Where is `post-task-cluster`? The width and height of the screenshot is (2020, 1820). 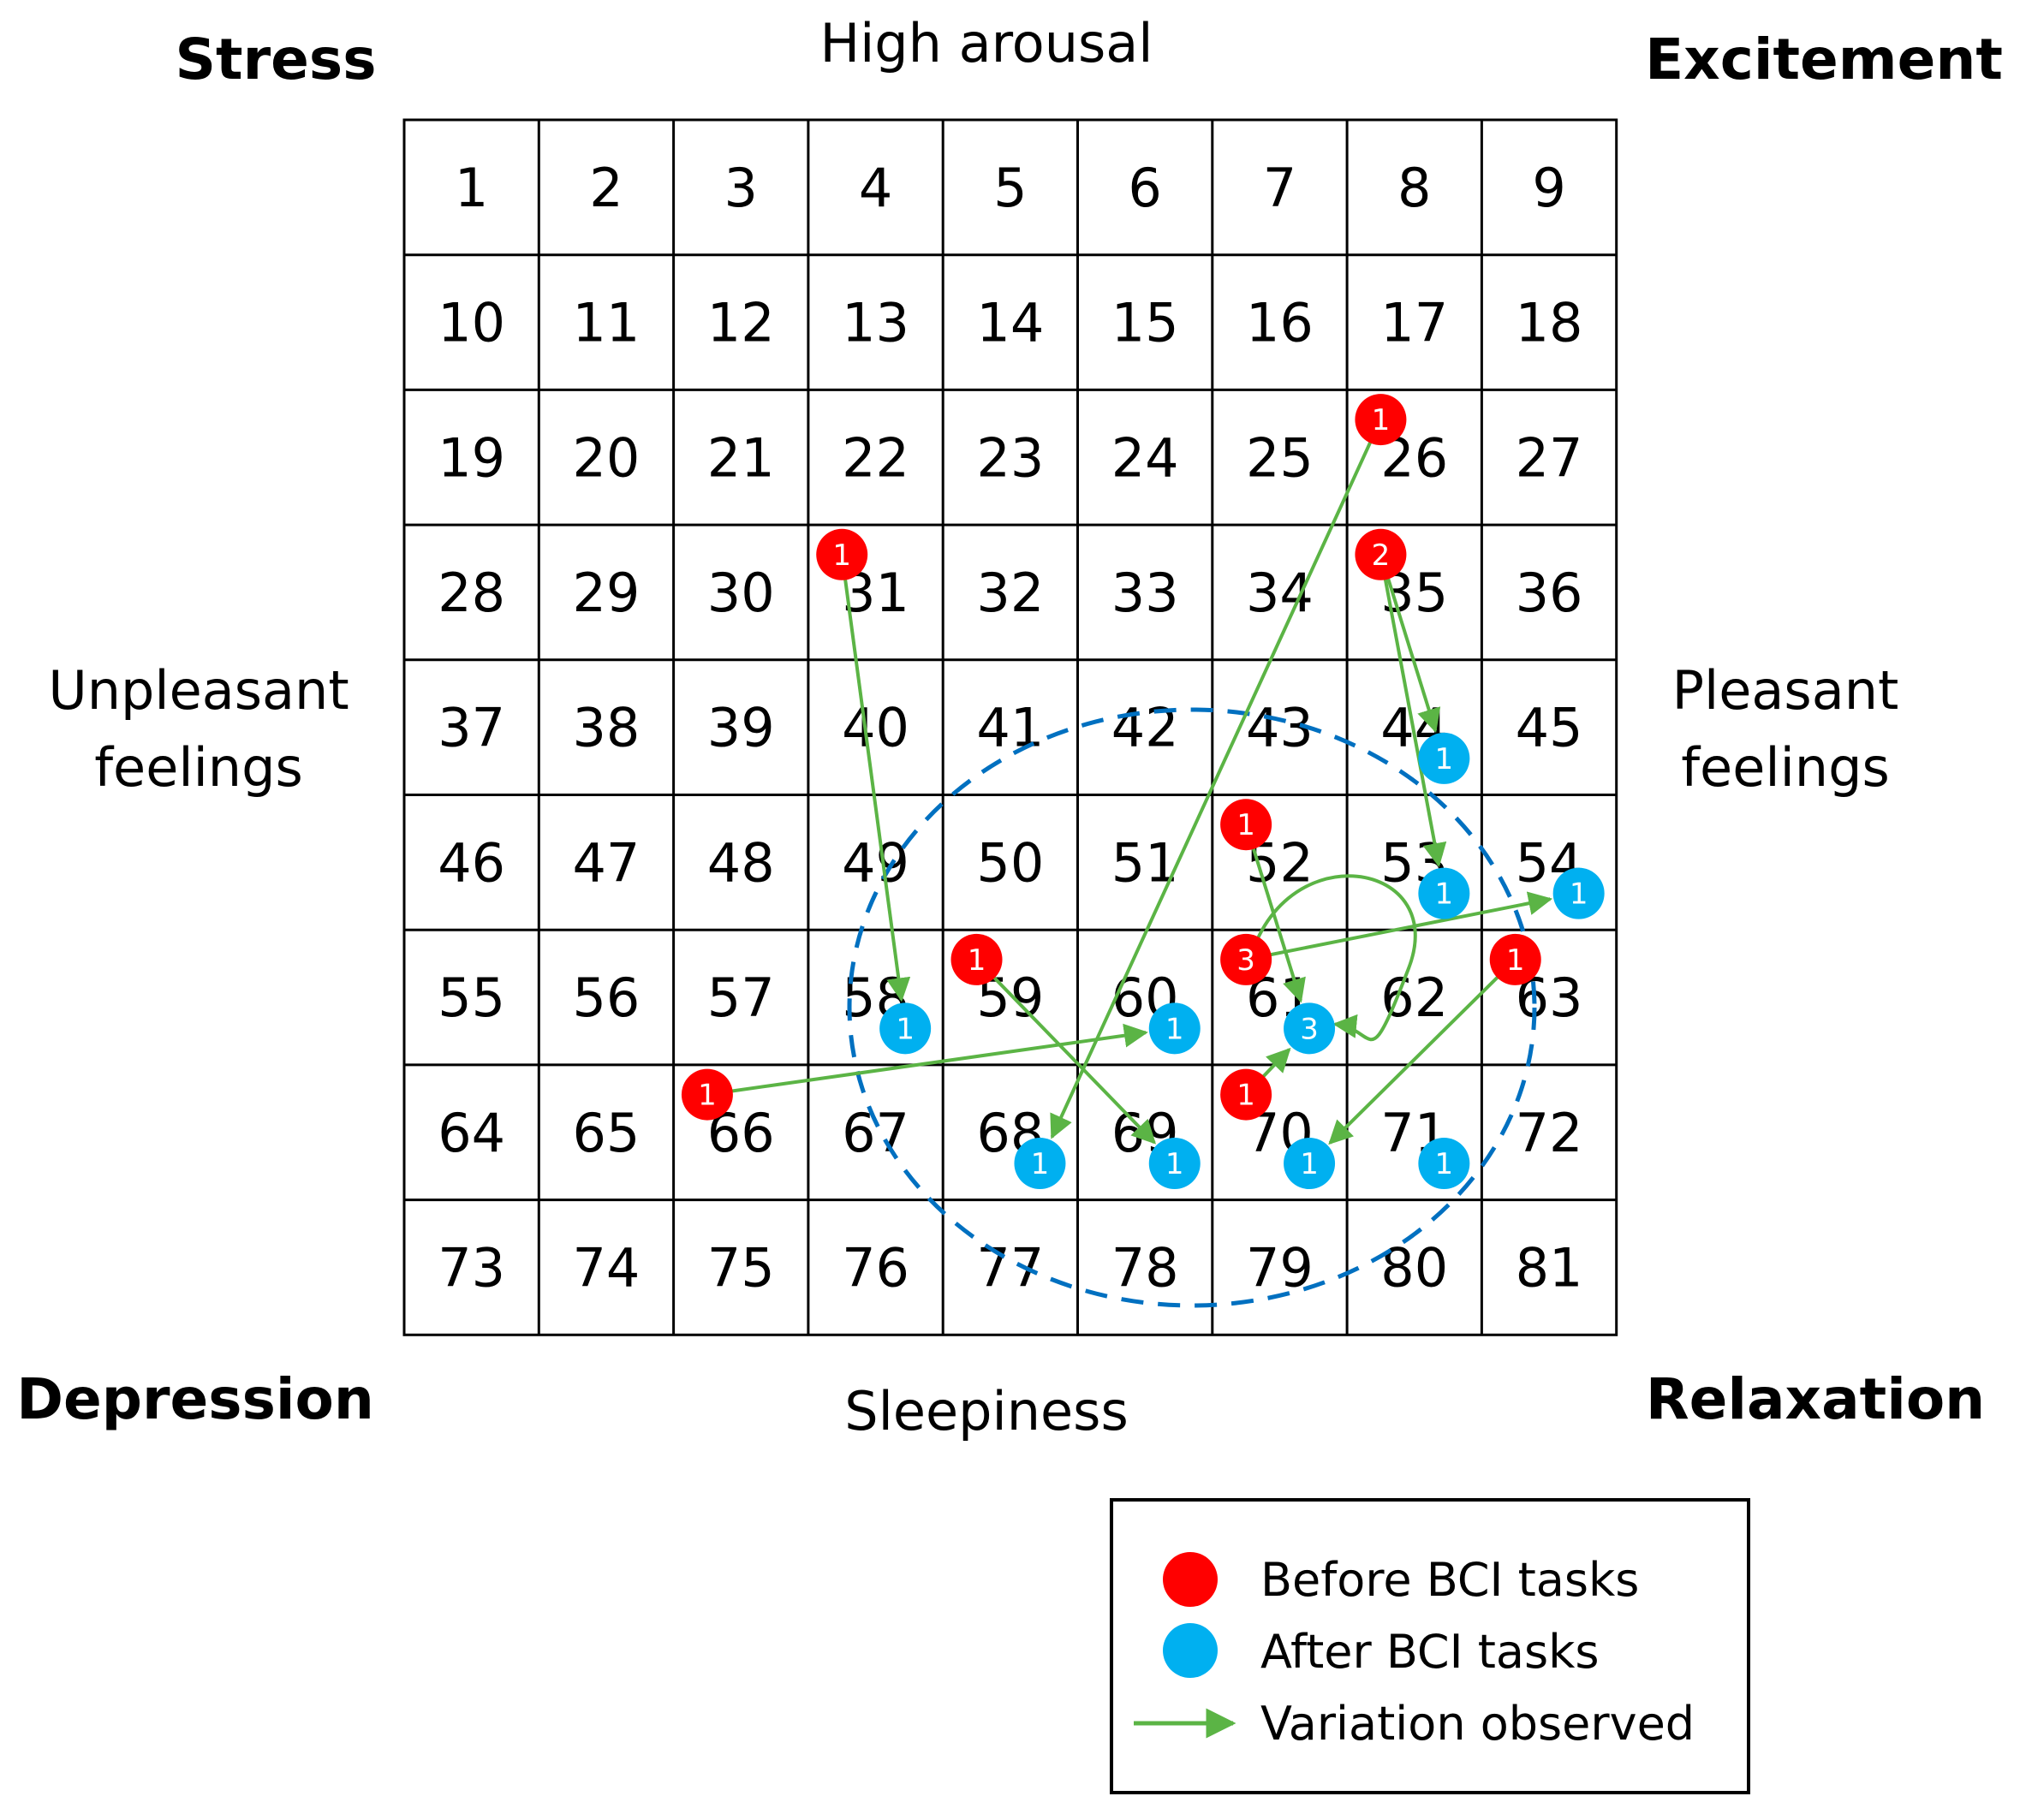 post-task-cluster is located at coordinates (1192, 1007).